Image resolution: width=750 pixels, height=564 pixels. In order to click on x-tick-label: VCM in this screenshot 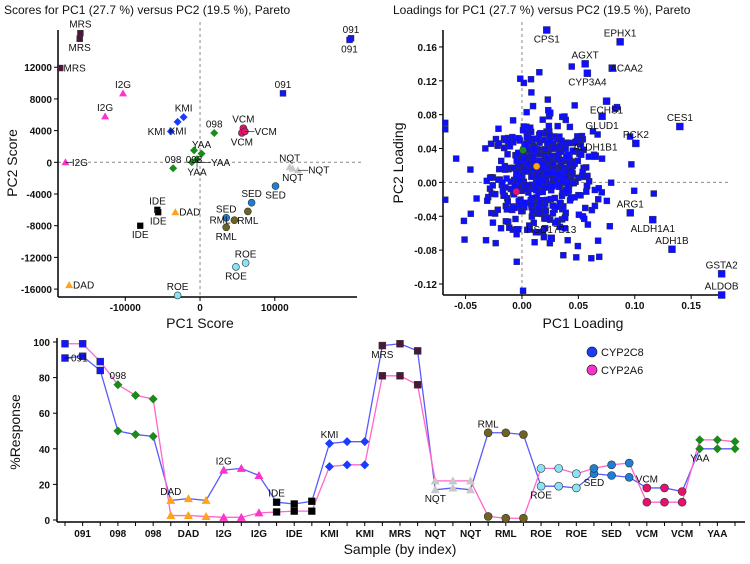, I will do `click(647, 534)`.